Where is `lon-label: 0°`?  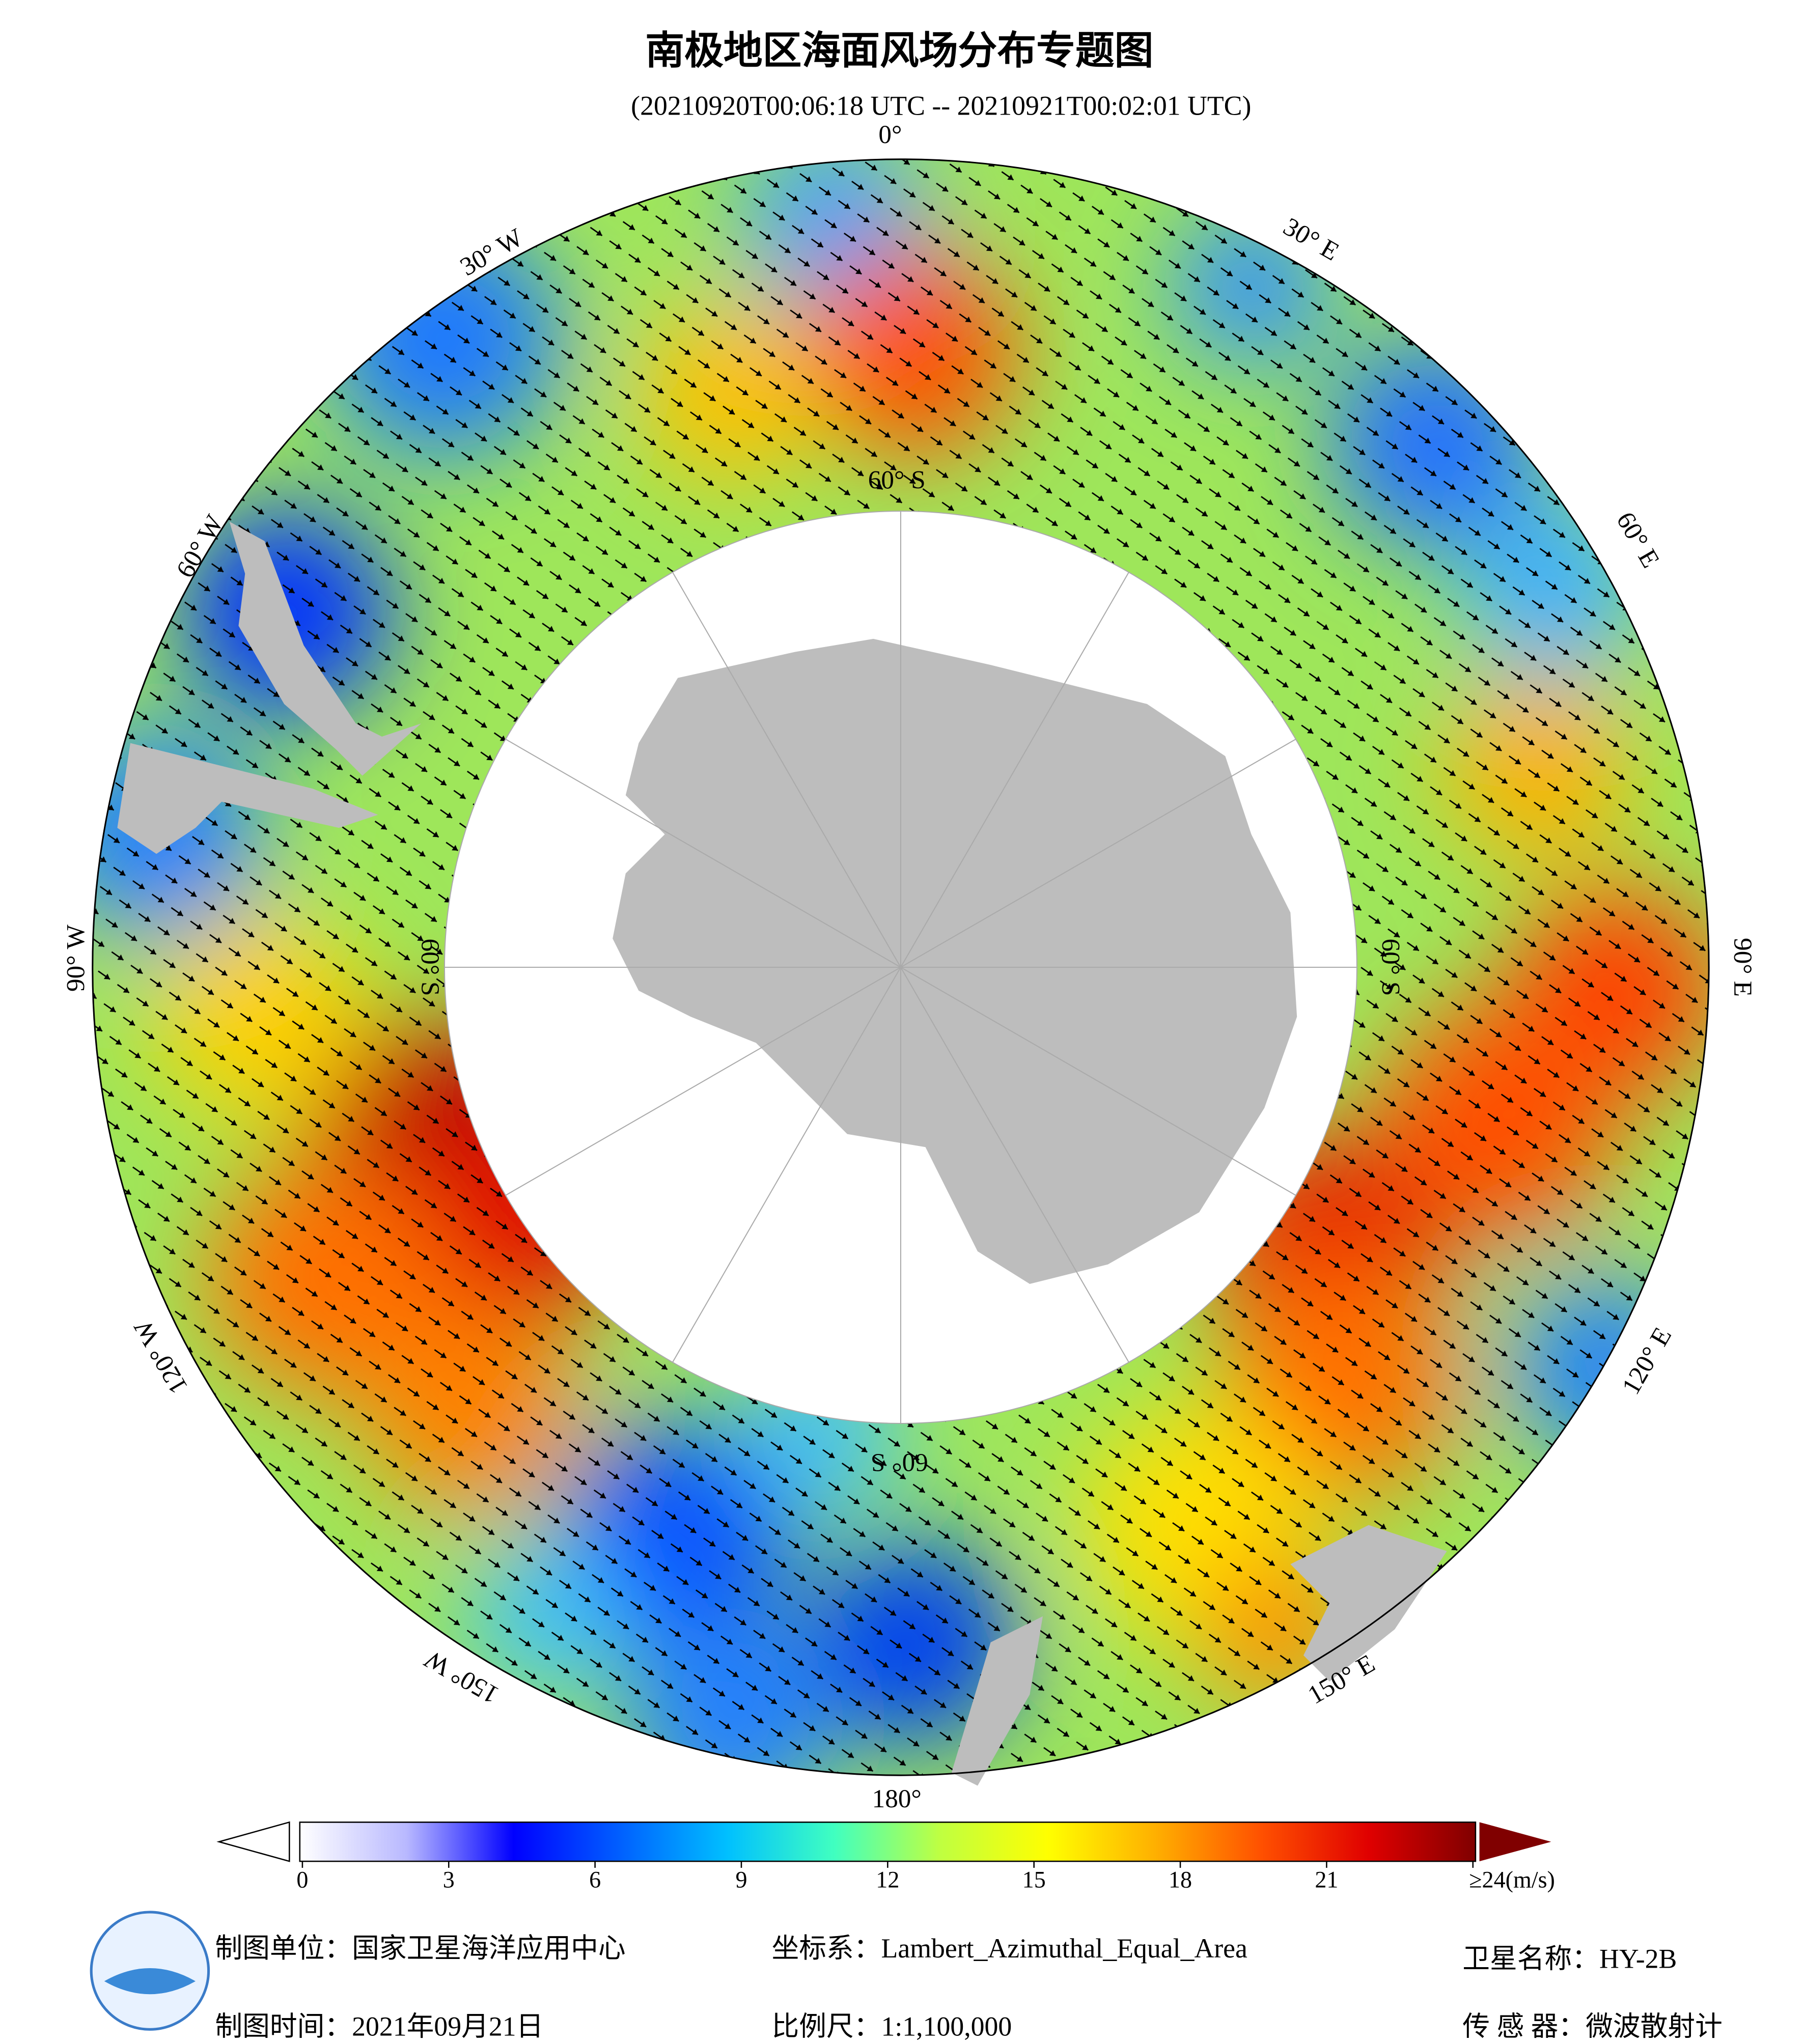 lon-label: 0° is located at coordinates (890, 134).